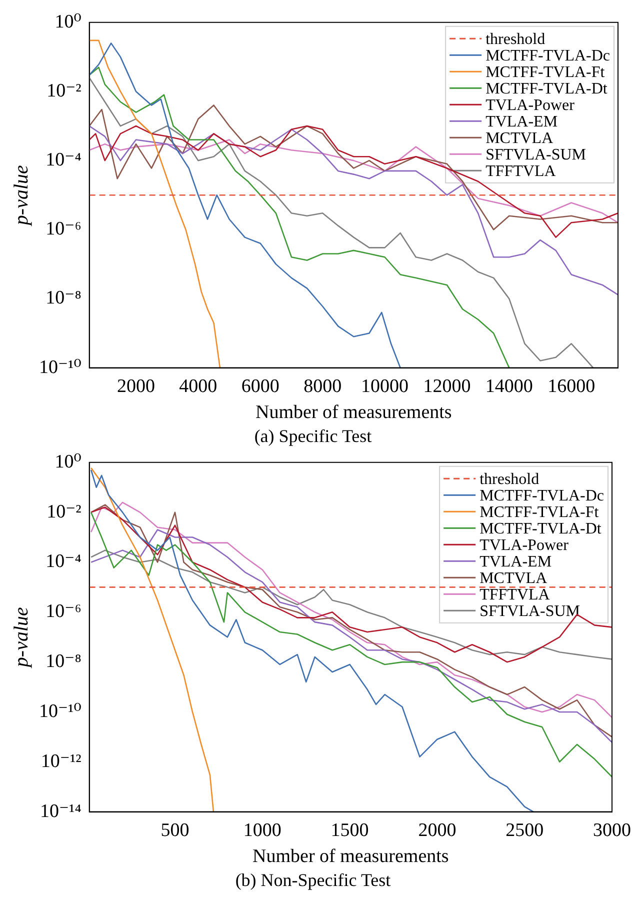  What do you see at coordinates (313, 436) in the screenshot?
I see `text: (a) Specific Test` at bounding box center [313, 436].